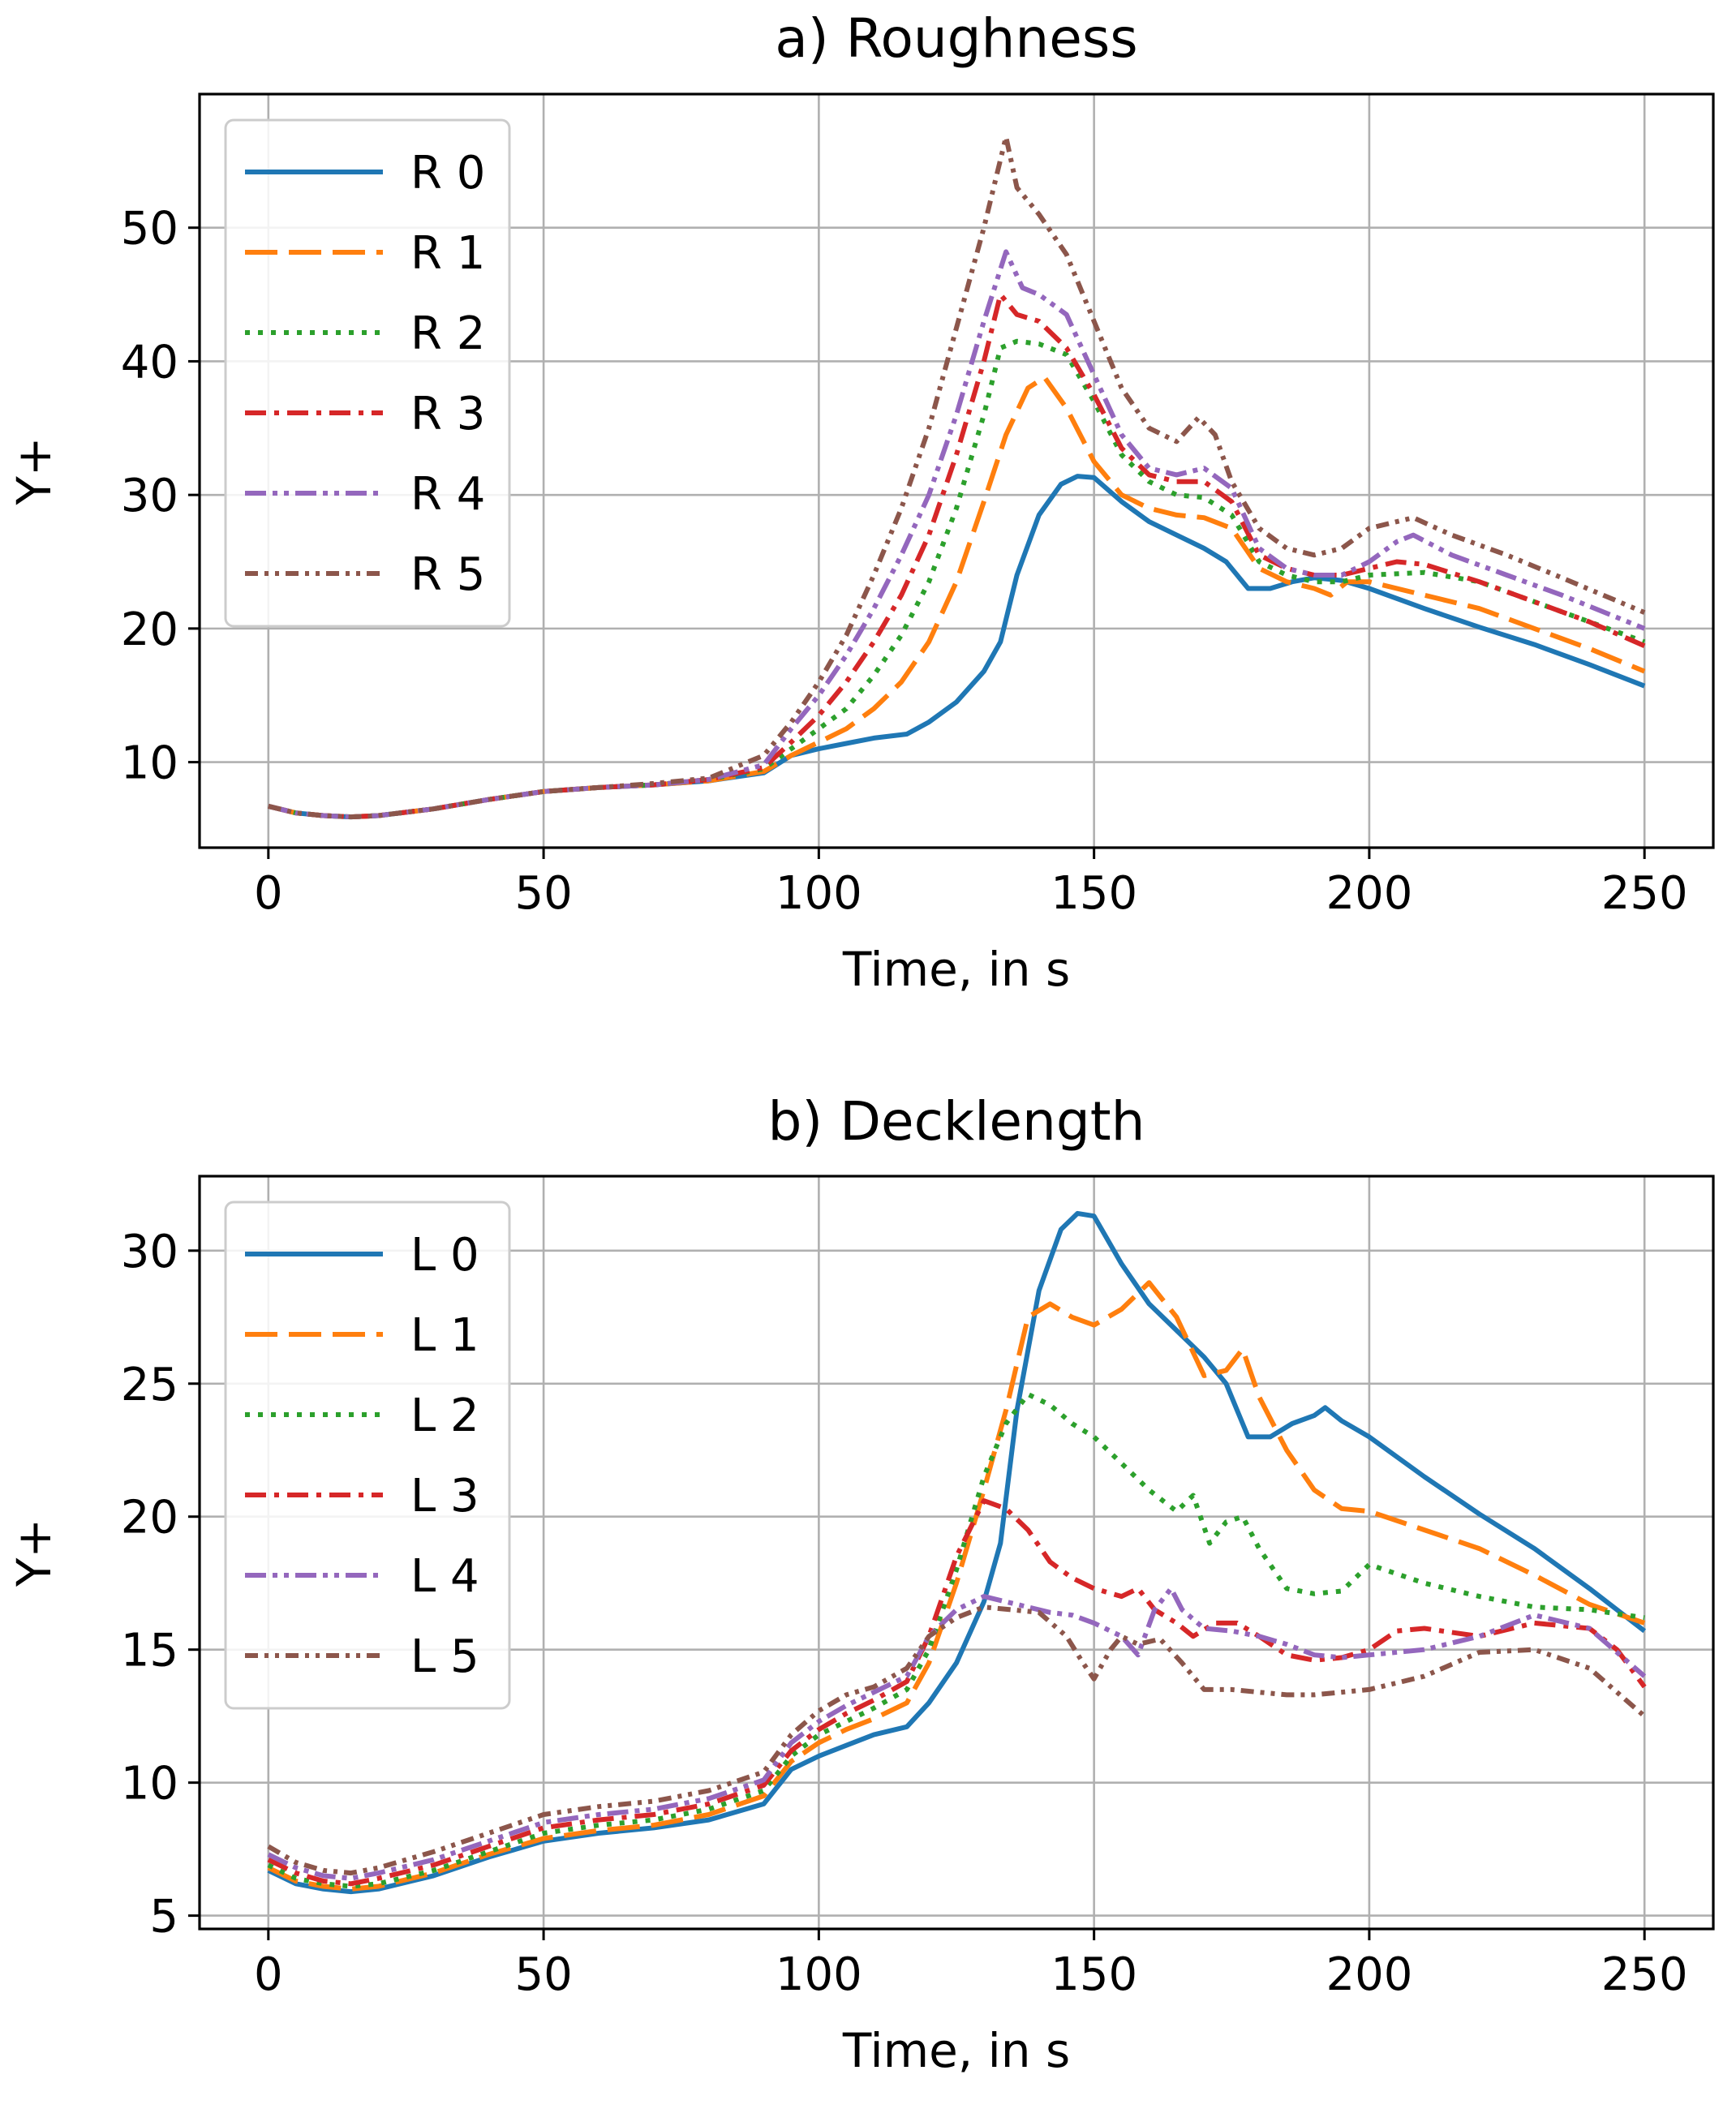 The width and height of the screenshot is (1736, 2109). I want to click on y-tick-label: 25, so click(149, 1385).